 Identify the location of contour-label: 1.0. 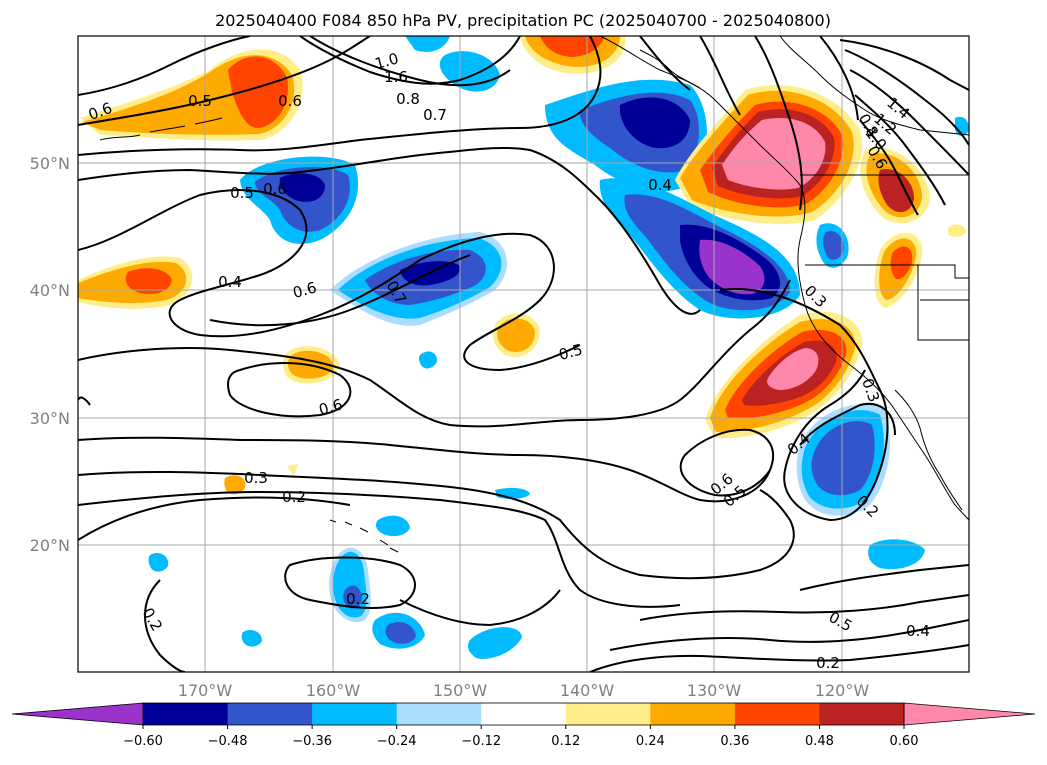
(387, 61).